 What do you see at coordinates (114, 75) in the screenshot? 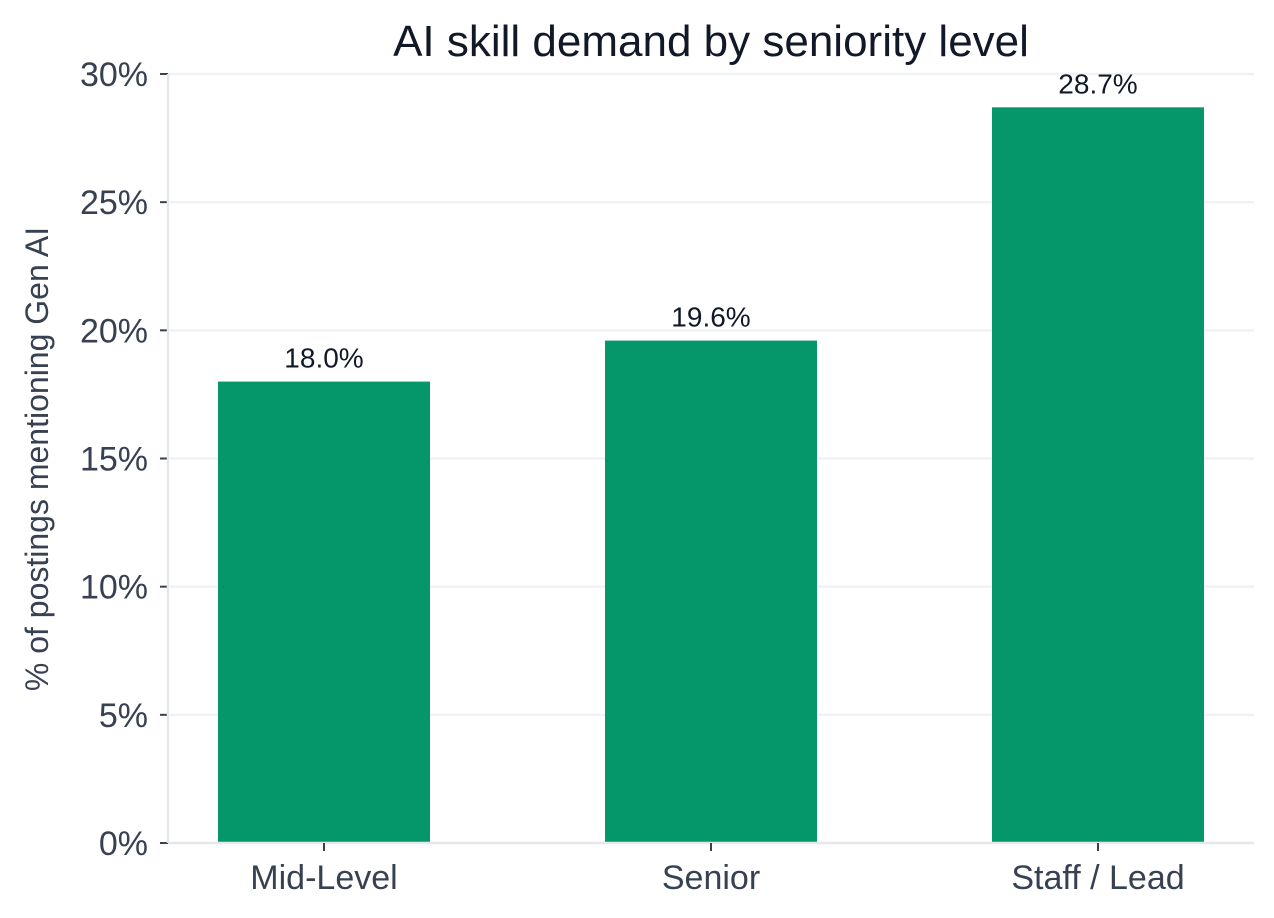
I see `y-tick-label: 30%` at bounding box center [114, 75].